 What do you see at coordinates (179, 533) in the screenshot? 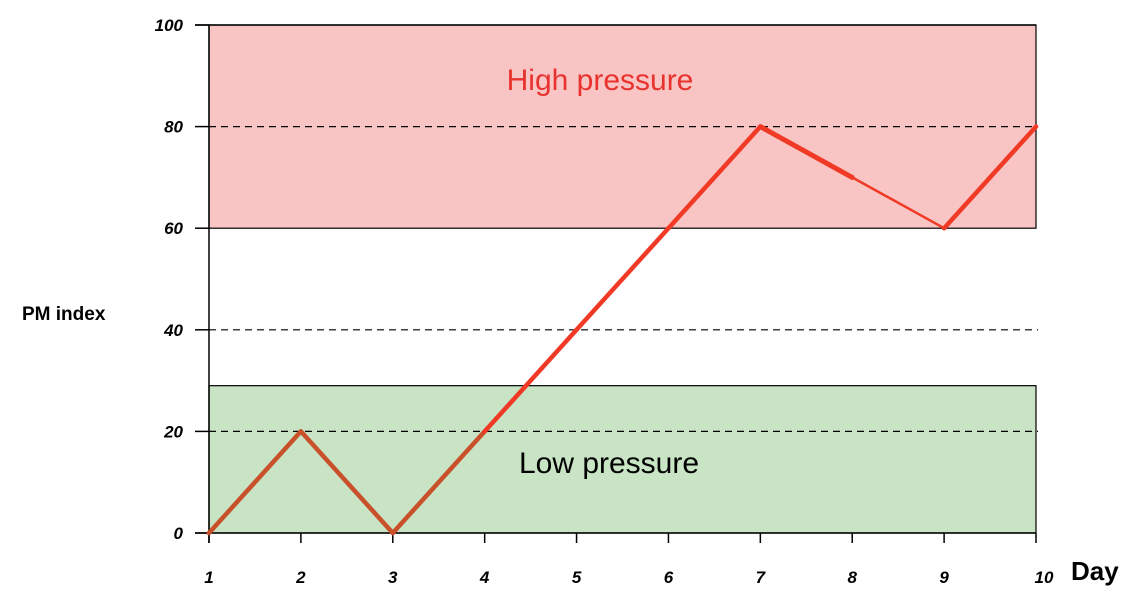
I see `y-tick-label-0: 0` at bounding box center [179, 533].